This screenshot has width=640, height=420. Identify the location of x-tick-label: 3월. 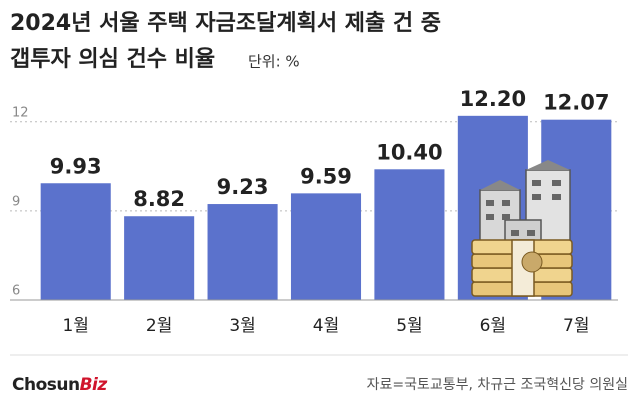
(242, 326).